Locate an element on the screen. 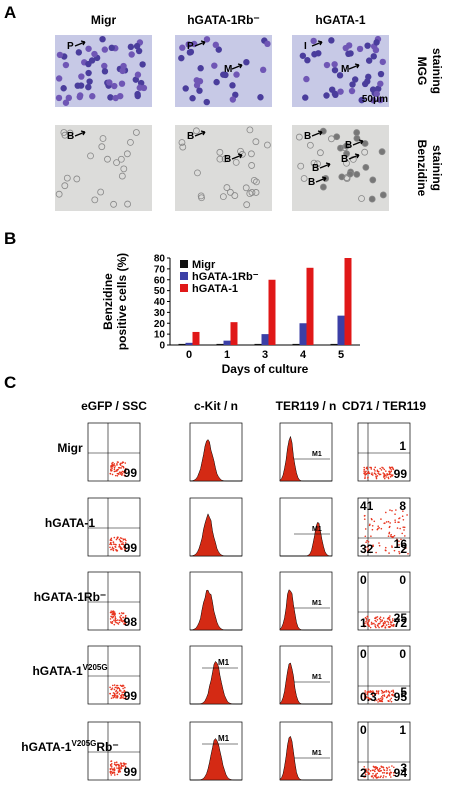 This screenshot has height=800, width=452. y-tick-label: 30 is located at coordinates (160, 313).